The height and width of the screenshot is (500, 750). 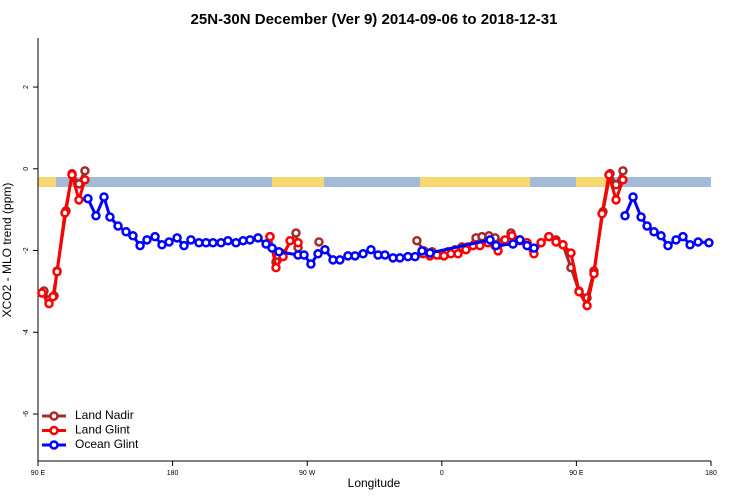 What do you see at coordinates (102, 430) in the screenshot?
I see `legend-label: Land Glint` at bounding box center [102, 430].